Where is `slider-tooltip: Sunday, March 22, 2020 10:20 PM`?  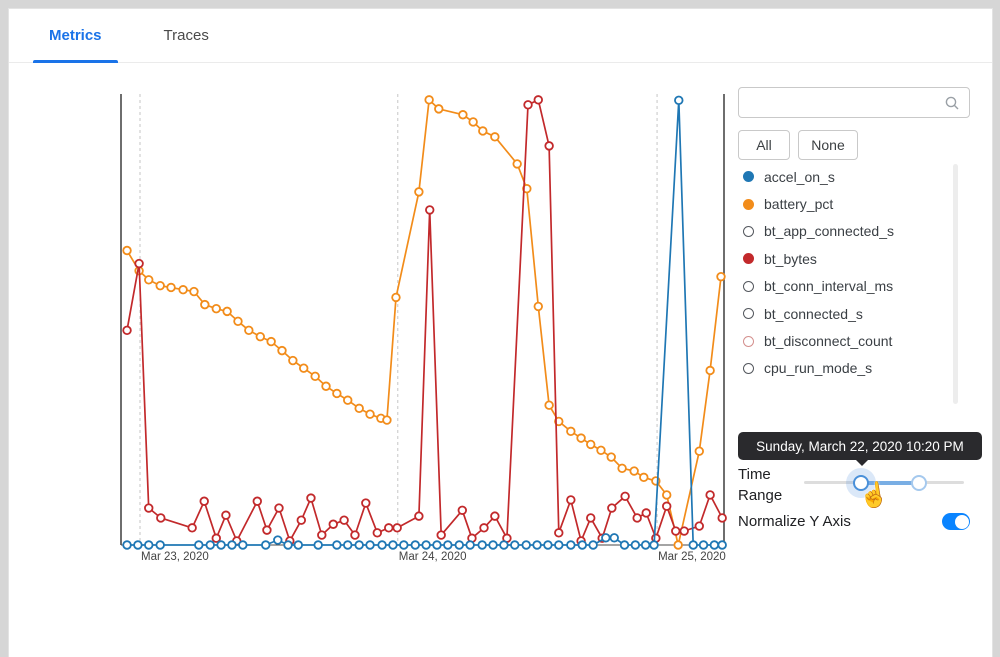
slider-tooltip: Sunday, March 22, 2020 10:20 PM is located at coordinates (860, 449).